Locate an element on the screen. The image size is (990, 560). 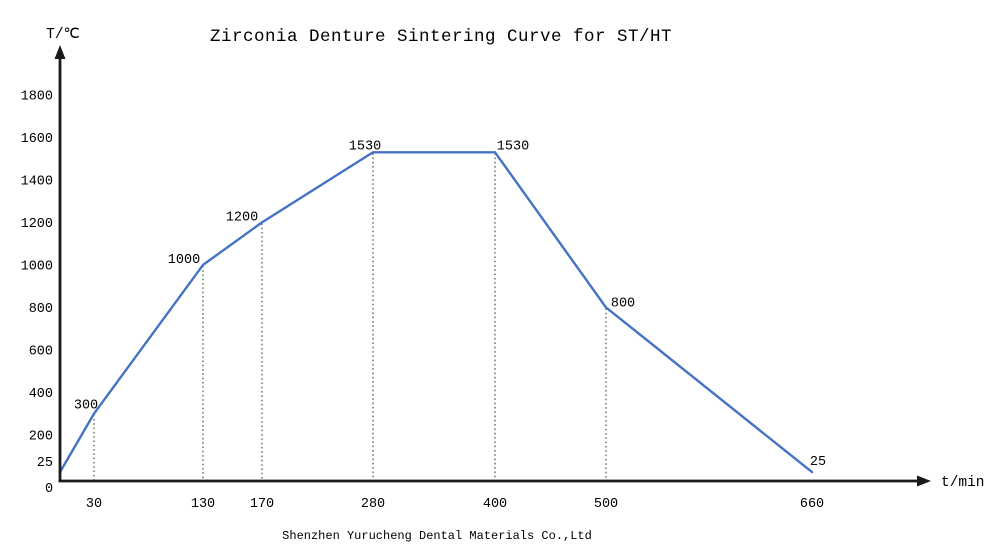
x-tick-label: 500 is located at coordinates (606, 504).